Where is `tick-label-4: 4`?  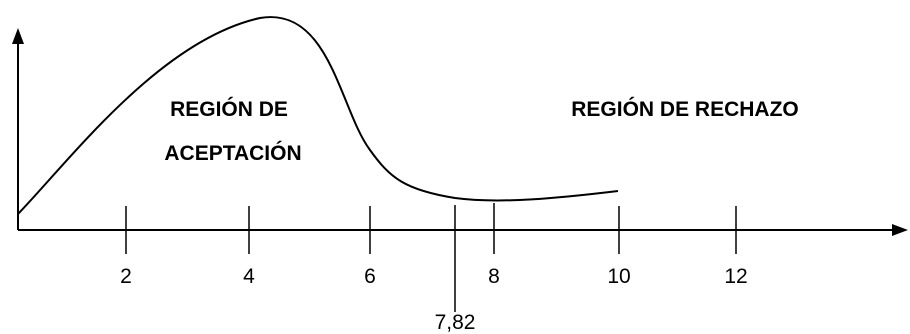 tick-label-4: 4 is located at coordinates (249, 276).